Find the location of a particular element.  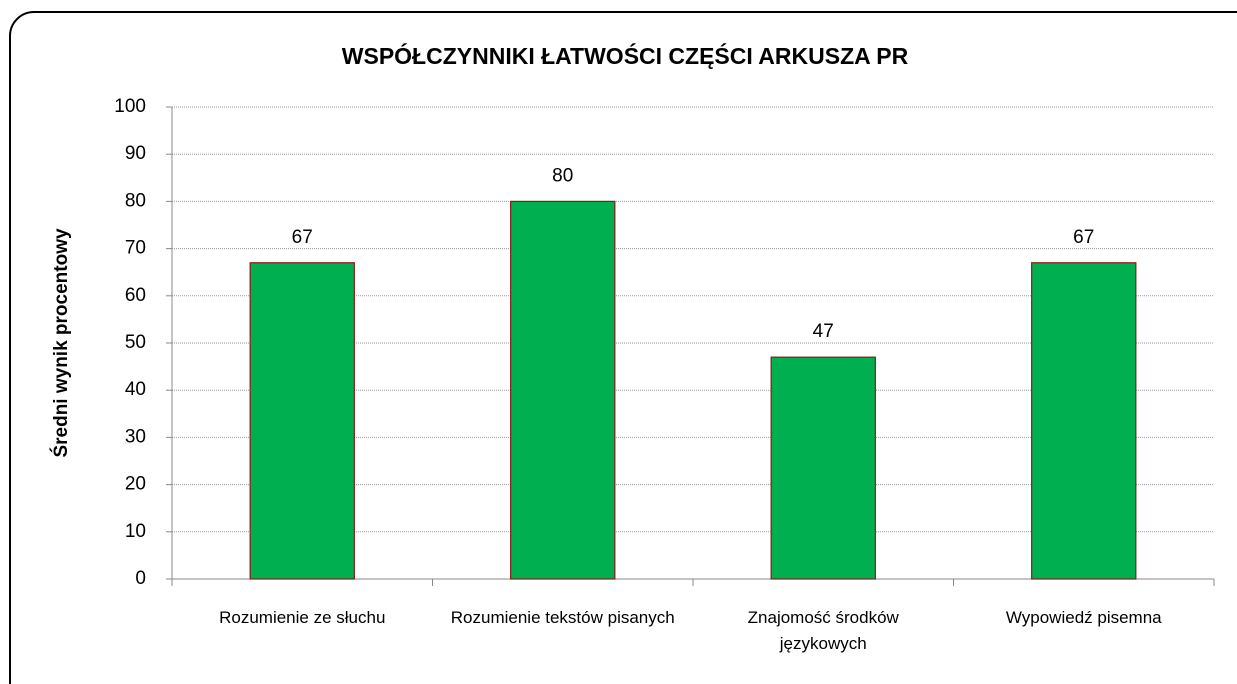

x-tick-label: Znajomość środków językowych is located at coordinates (823, 630).